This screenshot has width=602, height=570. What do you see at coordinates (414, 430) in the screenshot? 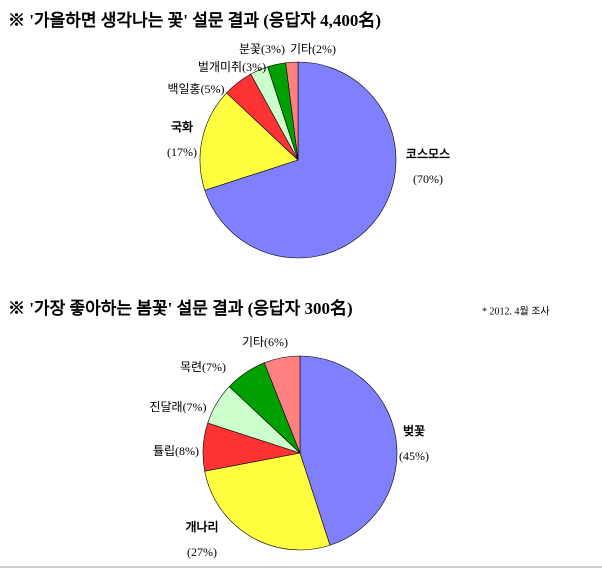
I see `slice-label: 벚꽃` at bounding box center [414, 430].